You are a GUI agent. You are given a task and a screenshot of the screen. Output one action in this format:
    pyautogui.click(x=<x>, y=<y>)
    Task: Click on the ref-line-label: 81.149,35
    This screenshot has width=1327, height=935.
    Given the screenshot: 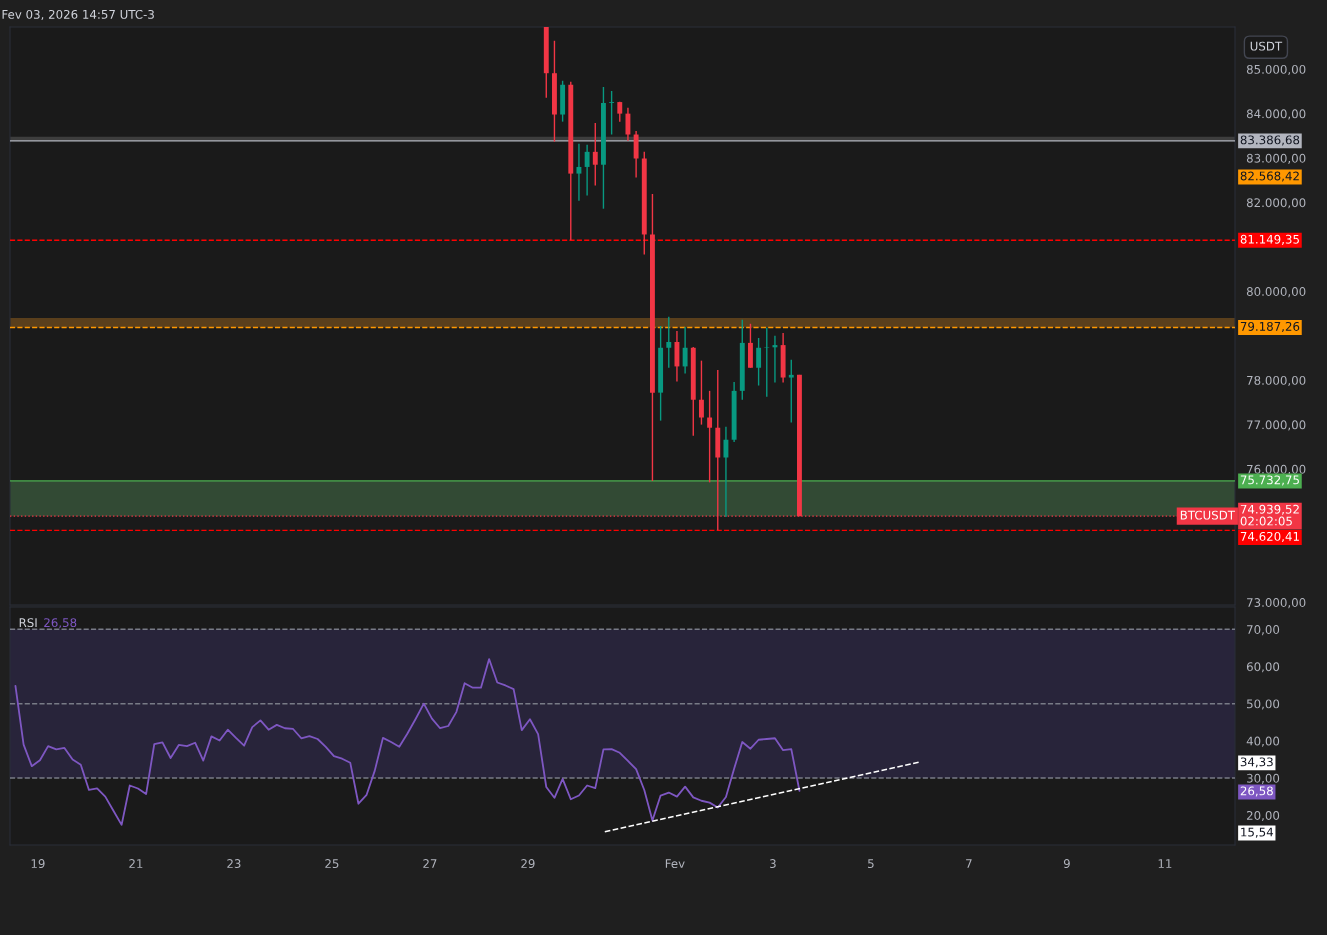 What is the action you would take?
    pyautogui.click(x=1269, y=239)
    